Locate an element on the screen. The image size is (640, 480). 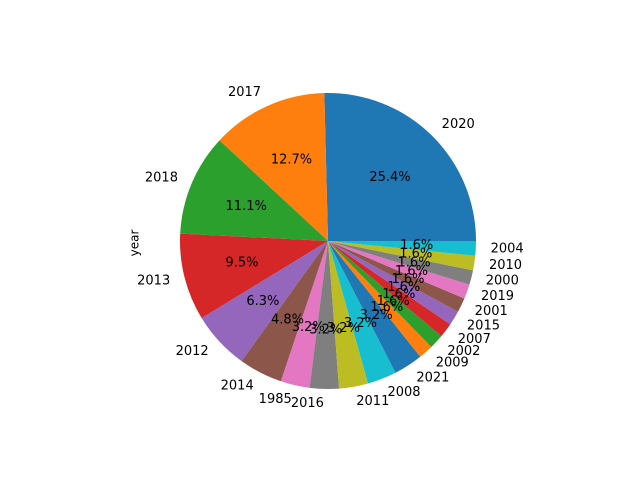
category-label-1985: 1985 is located at coordinates (275, 399).